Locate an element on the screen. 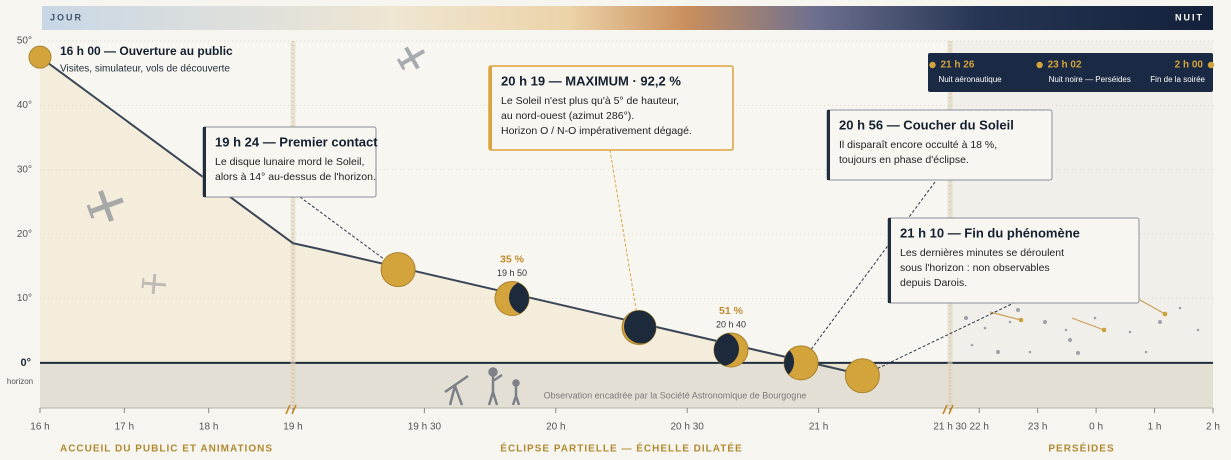  callout-line: Les dernières minutes se déroulent is located at coordinates (982, 253).